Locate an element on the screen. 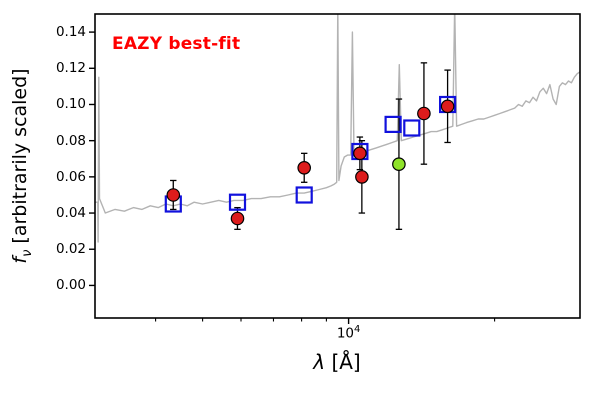 The height and width of the screenshot is (400, 600). y-tick-label: 0.12 is located at coordinates (70, 68).